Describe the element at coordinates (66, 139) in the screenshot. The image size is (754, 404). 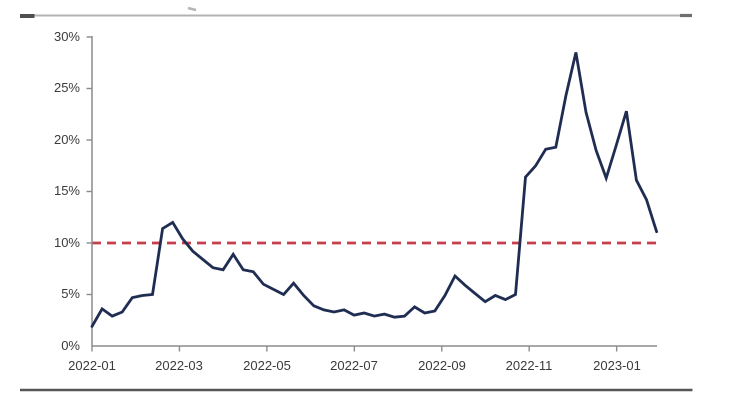
I see `y-axis-label: 20%` at that location.